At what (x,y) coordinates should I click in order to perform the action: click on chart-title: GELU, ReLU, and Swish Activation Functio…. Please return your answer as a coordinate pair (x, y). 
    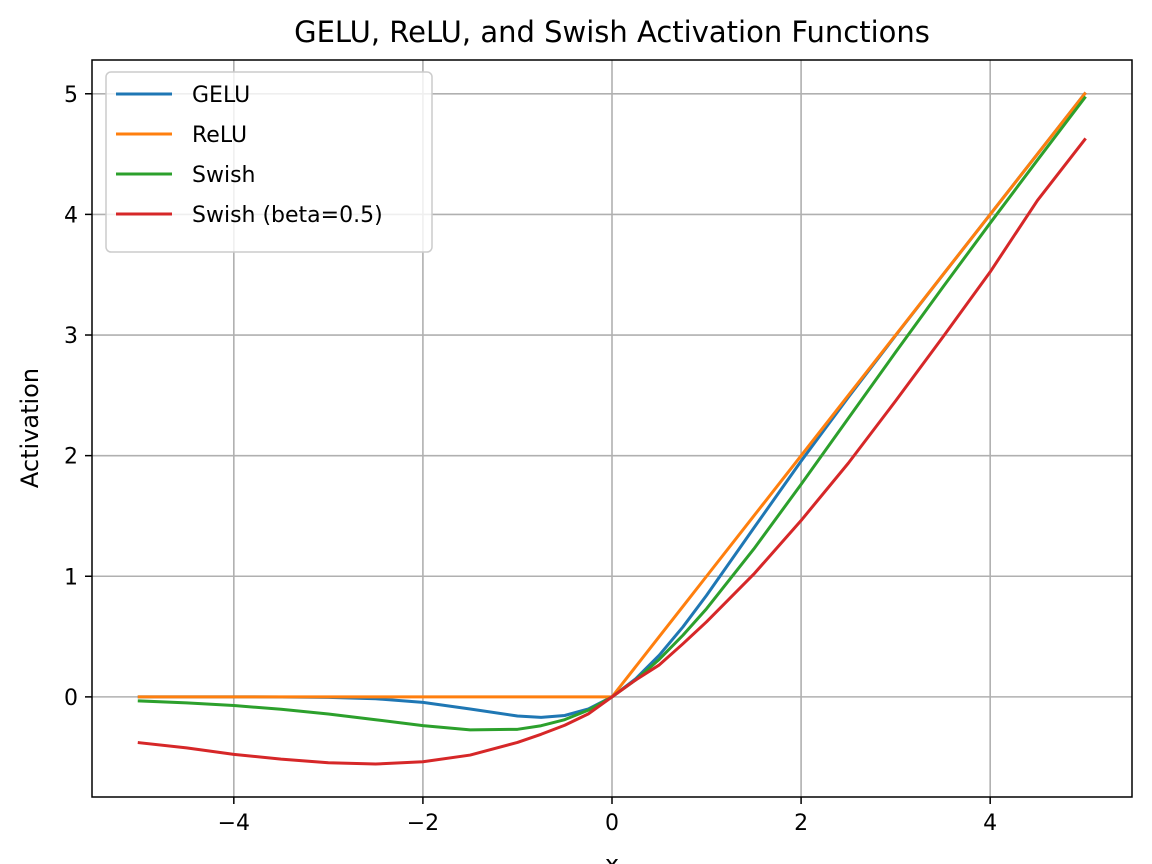
    Looking at the image, I should click on (612, 32).